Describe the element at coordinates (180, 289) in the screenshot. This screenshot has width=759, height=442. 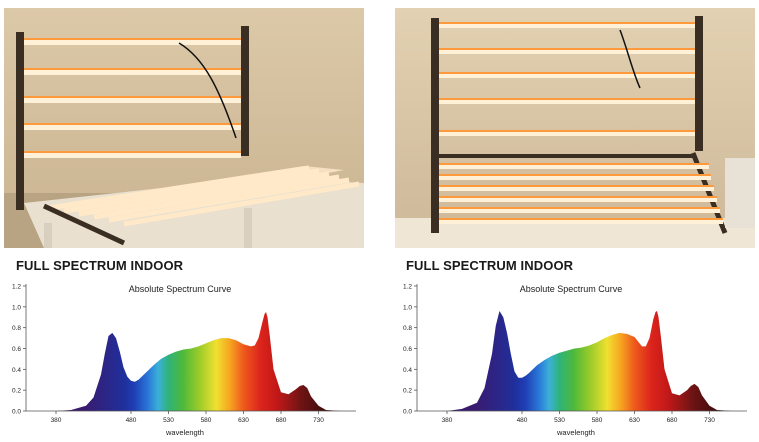
I see `chart-title-left: Absolute Spectrum Curve` at that location.